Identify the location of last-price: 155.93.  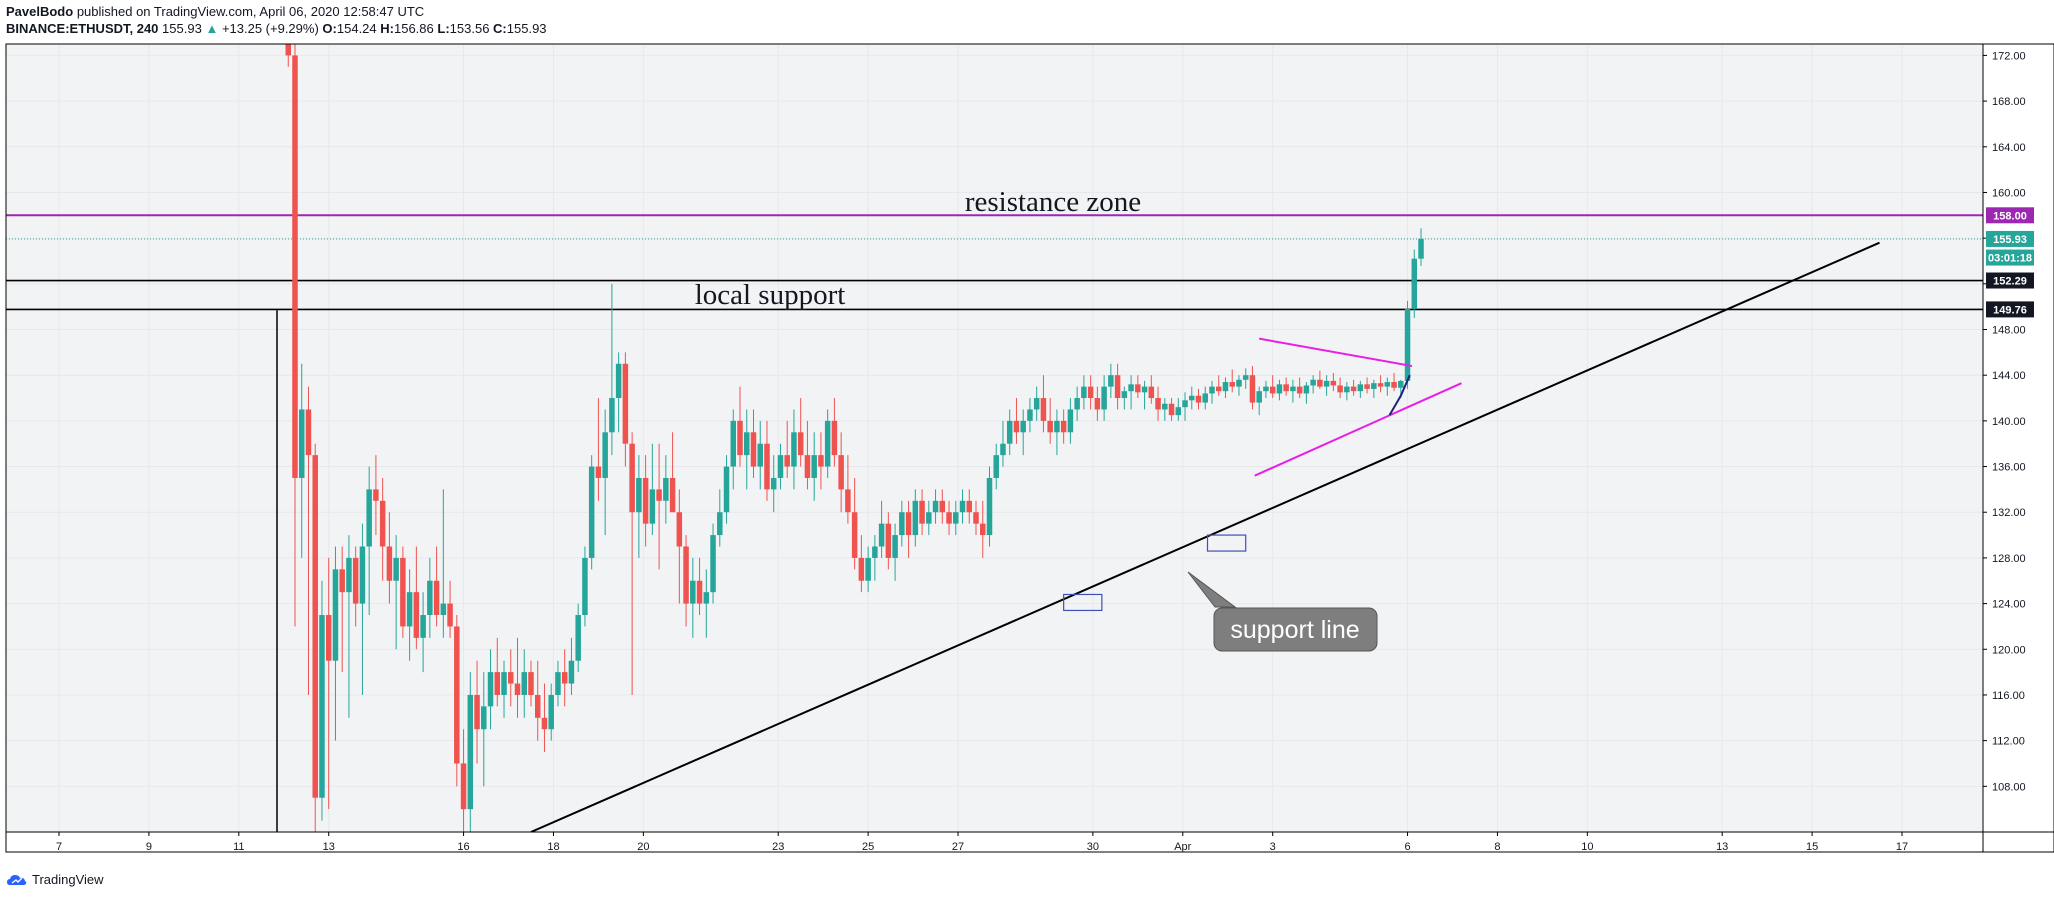
(182, 28).